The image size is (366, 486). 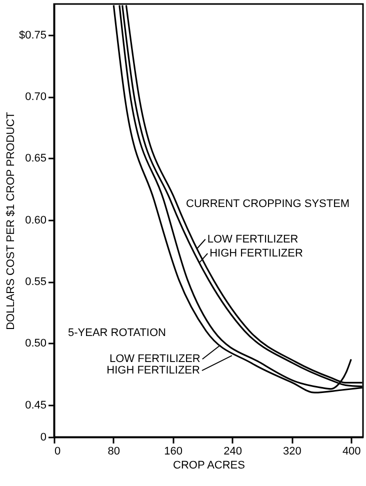 What do you see at coordinates (209, 466) in the screenshot?
I see `x-axis-title: CROP ACRES` at bounding box center [209, 466].